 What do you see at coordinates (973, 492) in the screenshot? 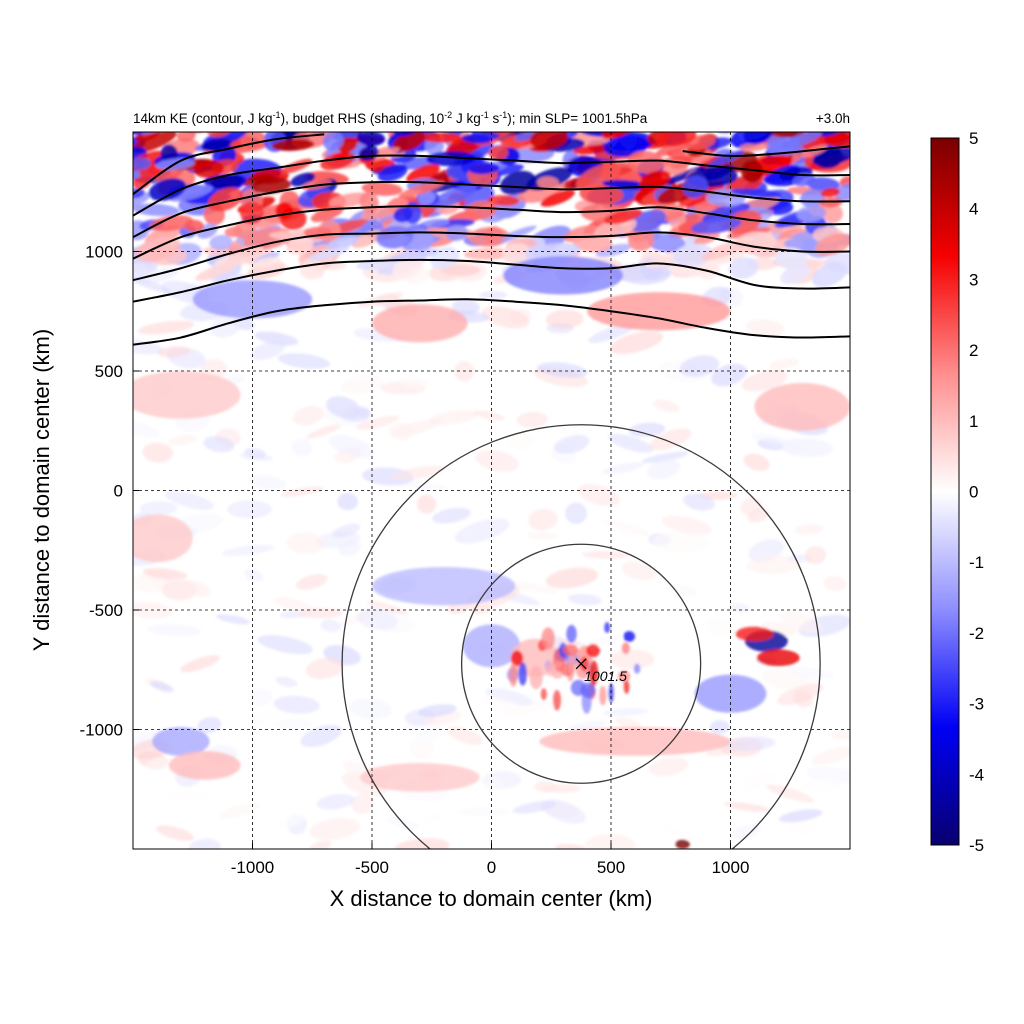
I see `colorbar-tick-label: 0` at bounding box center [973, 492].